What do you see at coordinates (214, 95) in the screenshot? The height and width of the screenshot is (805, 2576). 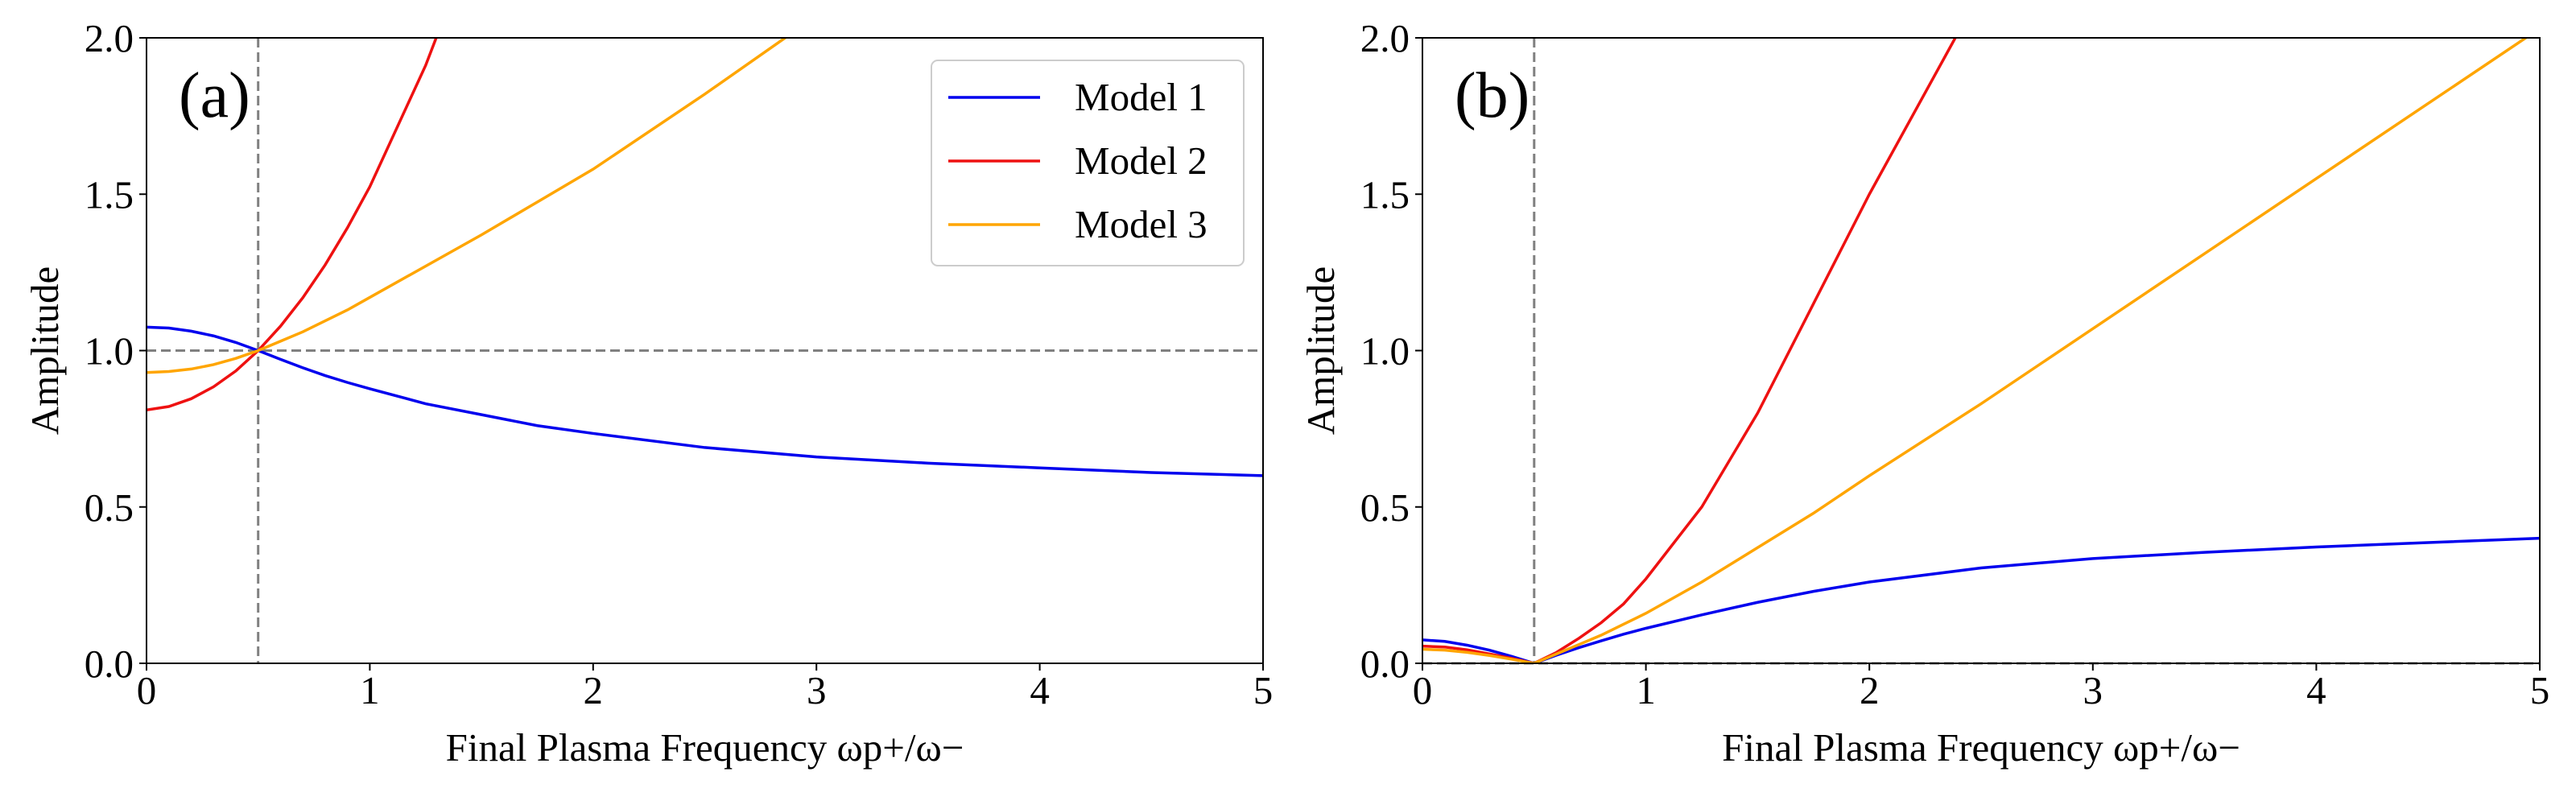 I see `panel-label: (a)` at bounding box center [214, 95].